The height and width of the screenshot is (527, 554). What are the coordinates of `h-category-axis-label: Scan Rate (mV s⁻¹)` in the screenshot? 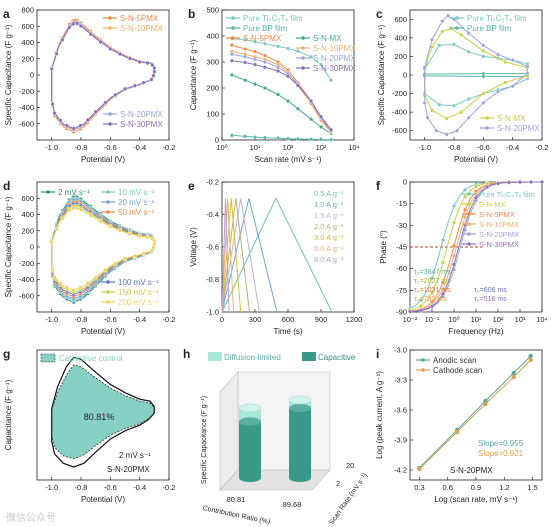 It's located at (348, 499).